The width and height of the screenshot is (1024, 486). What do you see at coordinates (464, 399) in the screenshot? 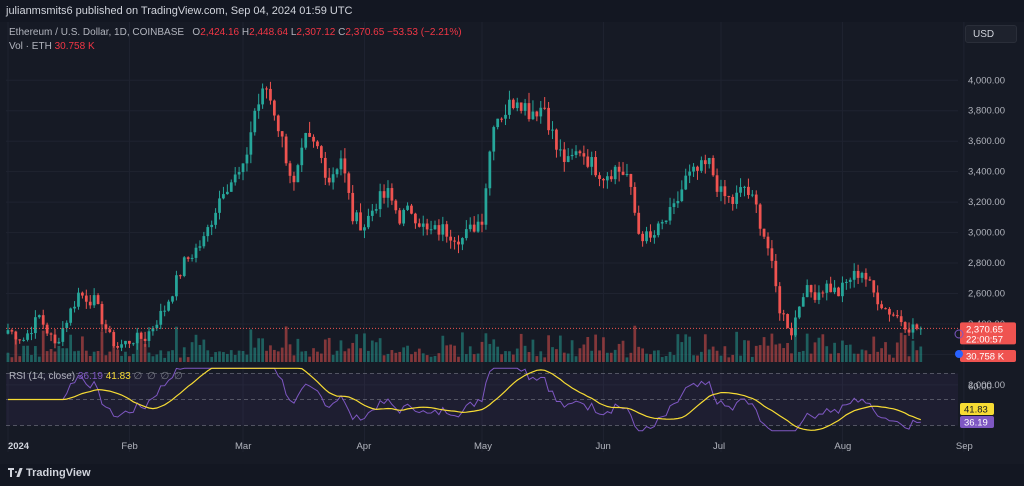
I see `rsi-line` at bounding box center [464, 399].